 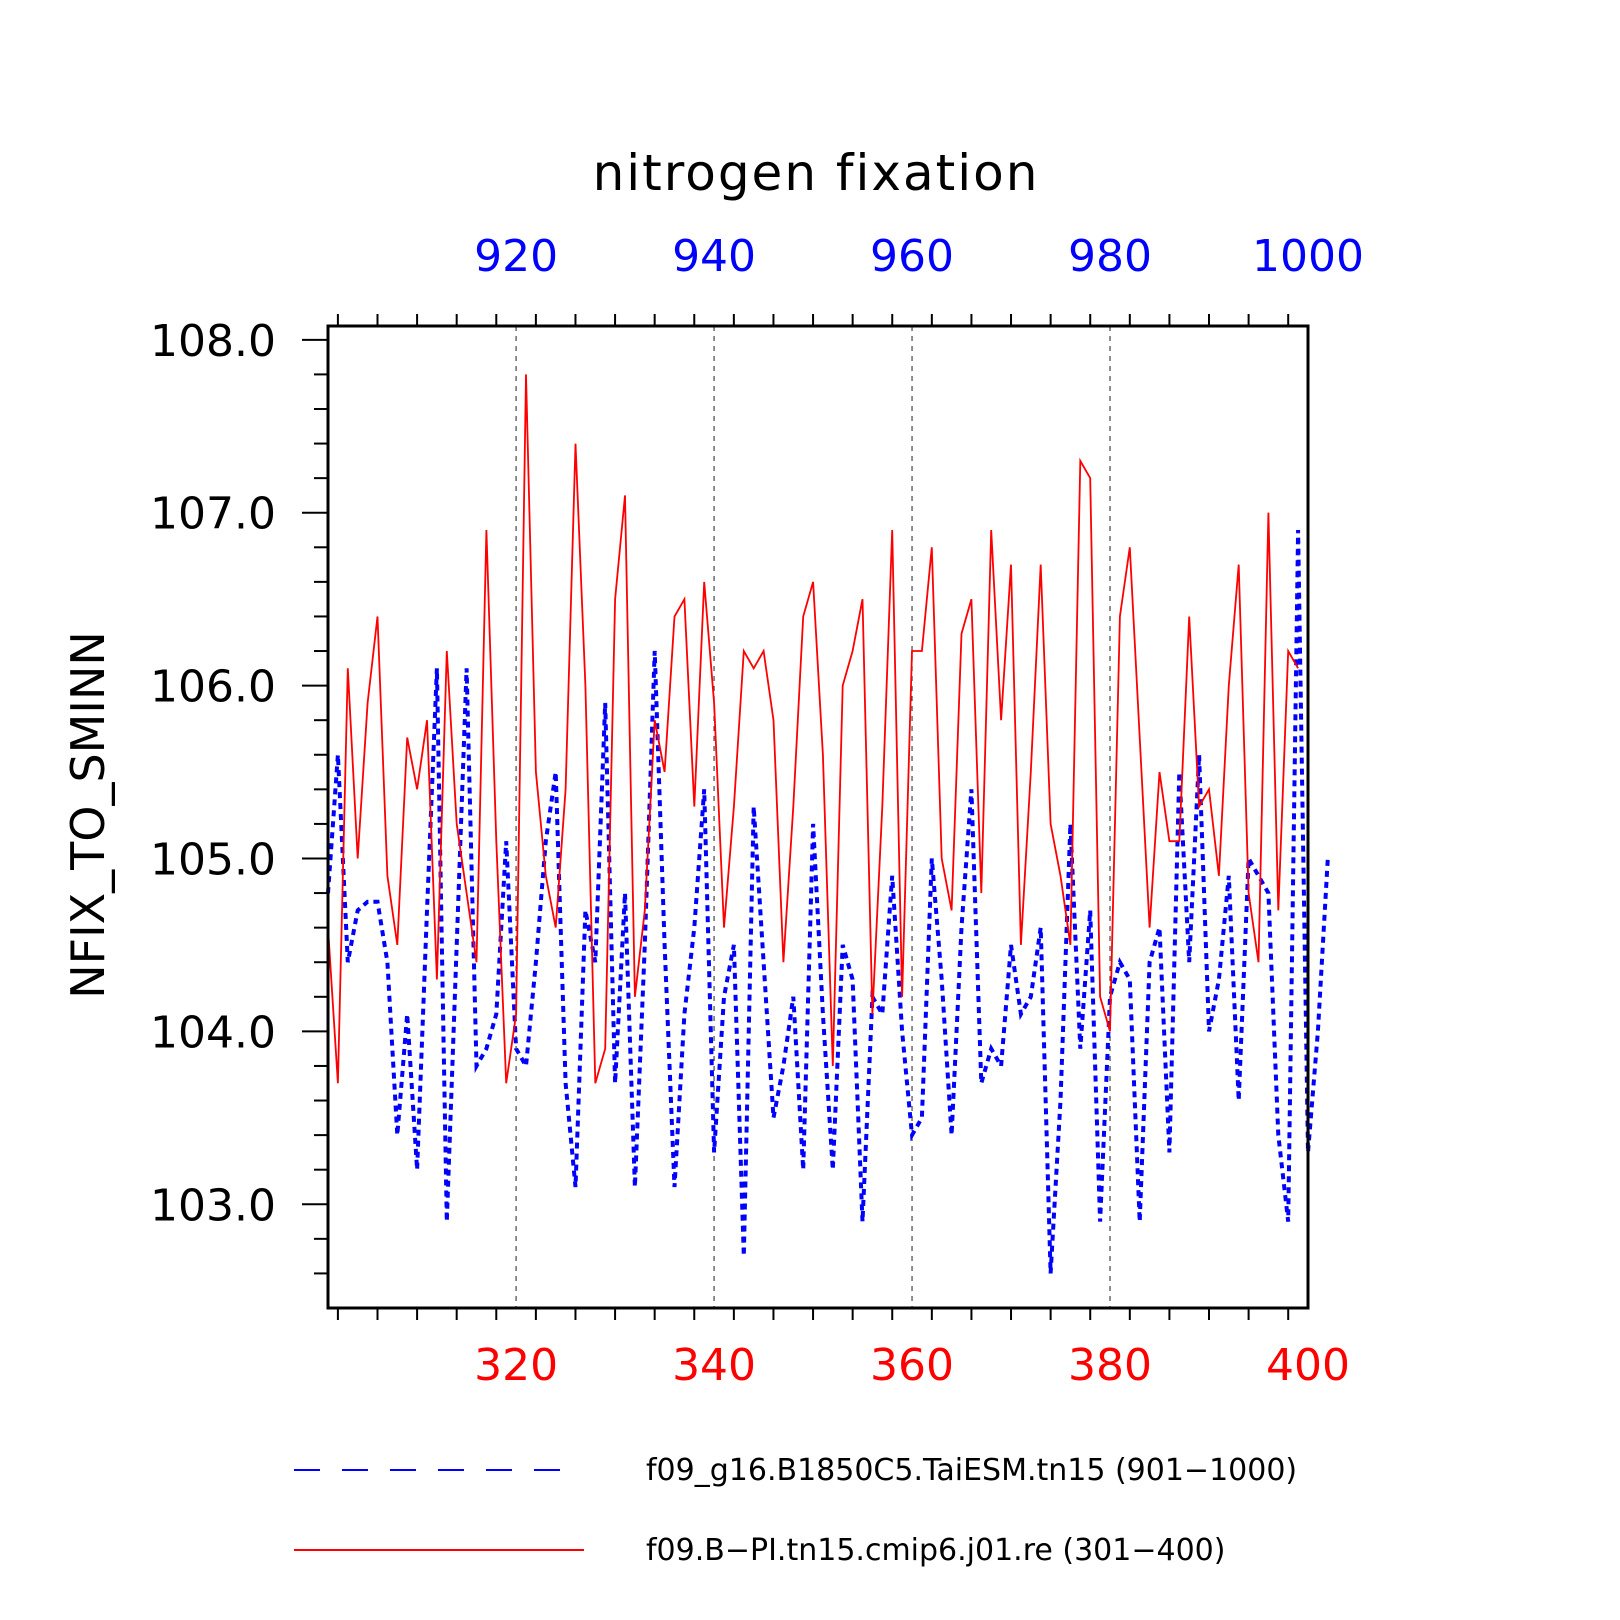 What do you see at coordinates (1110, 256) in the screenshot?
I see `x-top-tick-label: 980` at bounding box center [1110, 256].